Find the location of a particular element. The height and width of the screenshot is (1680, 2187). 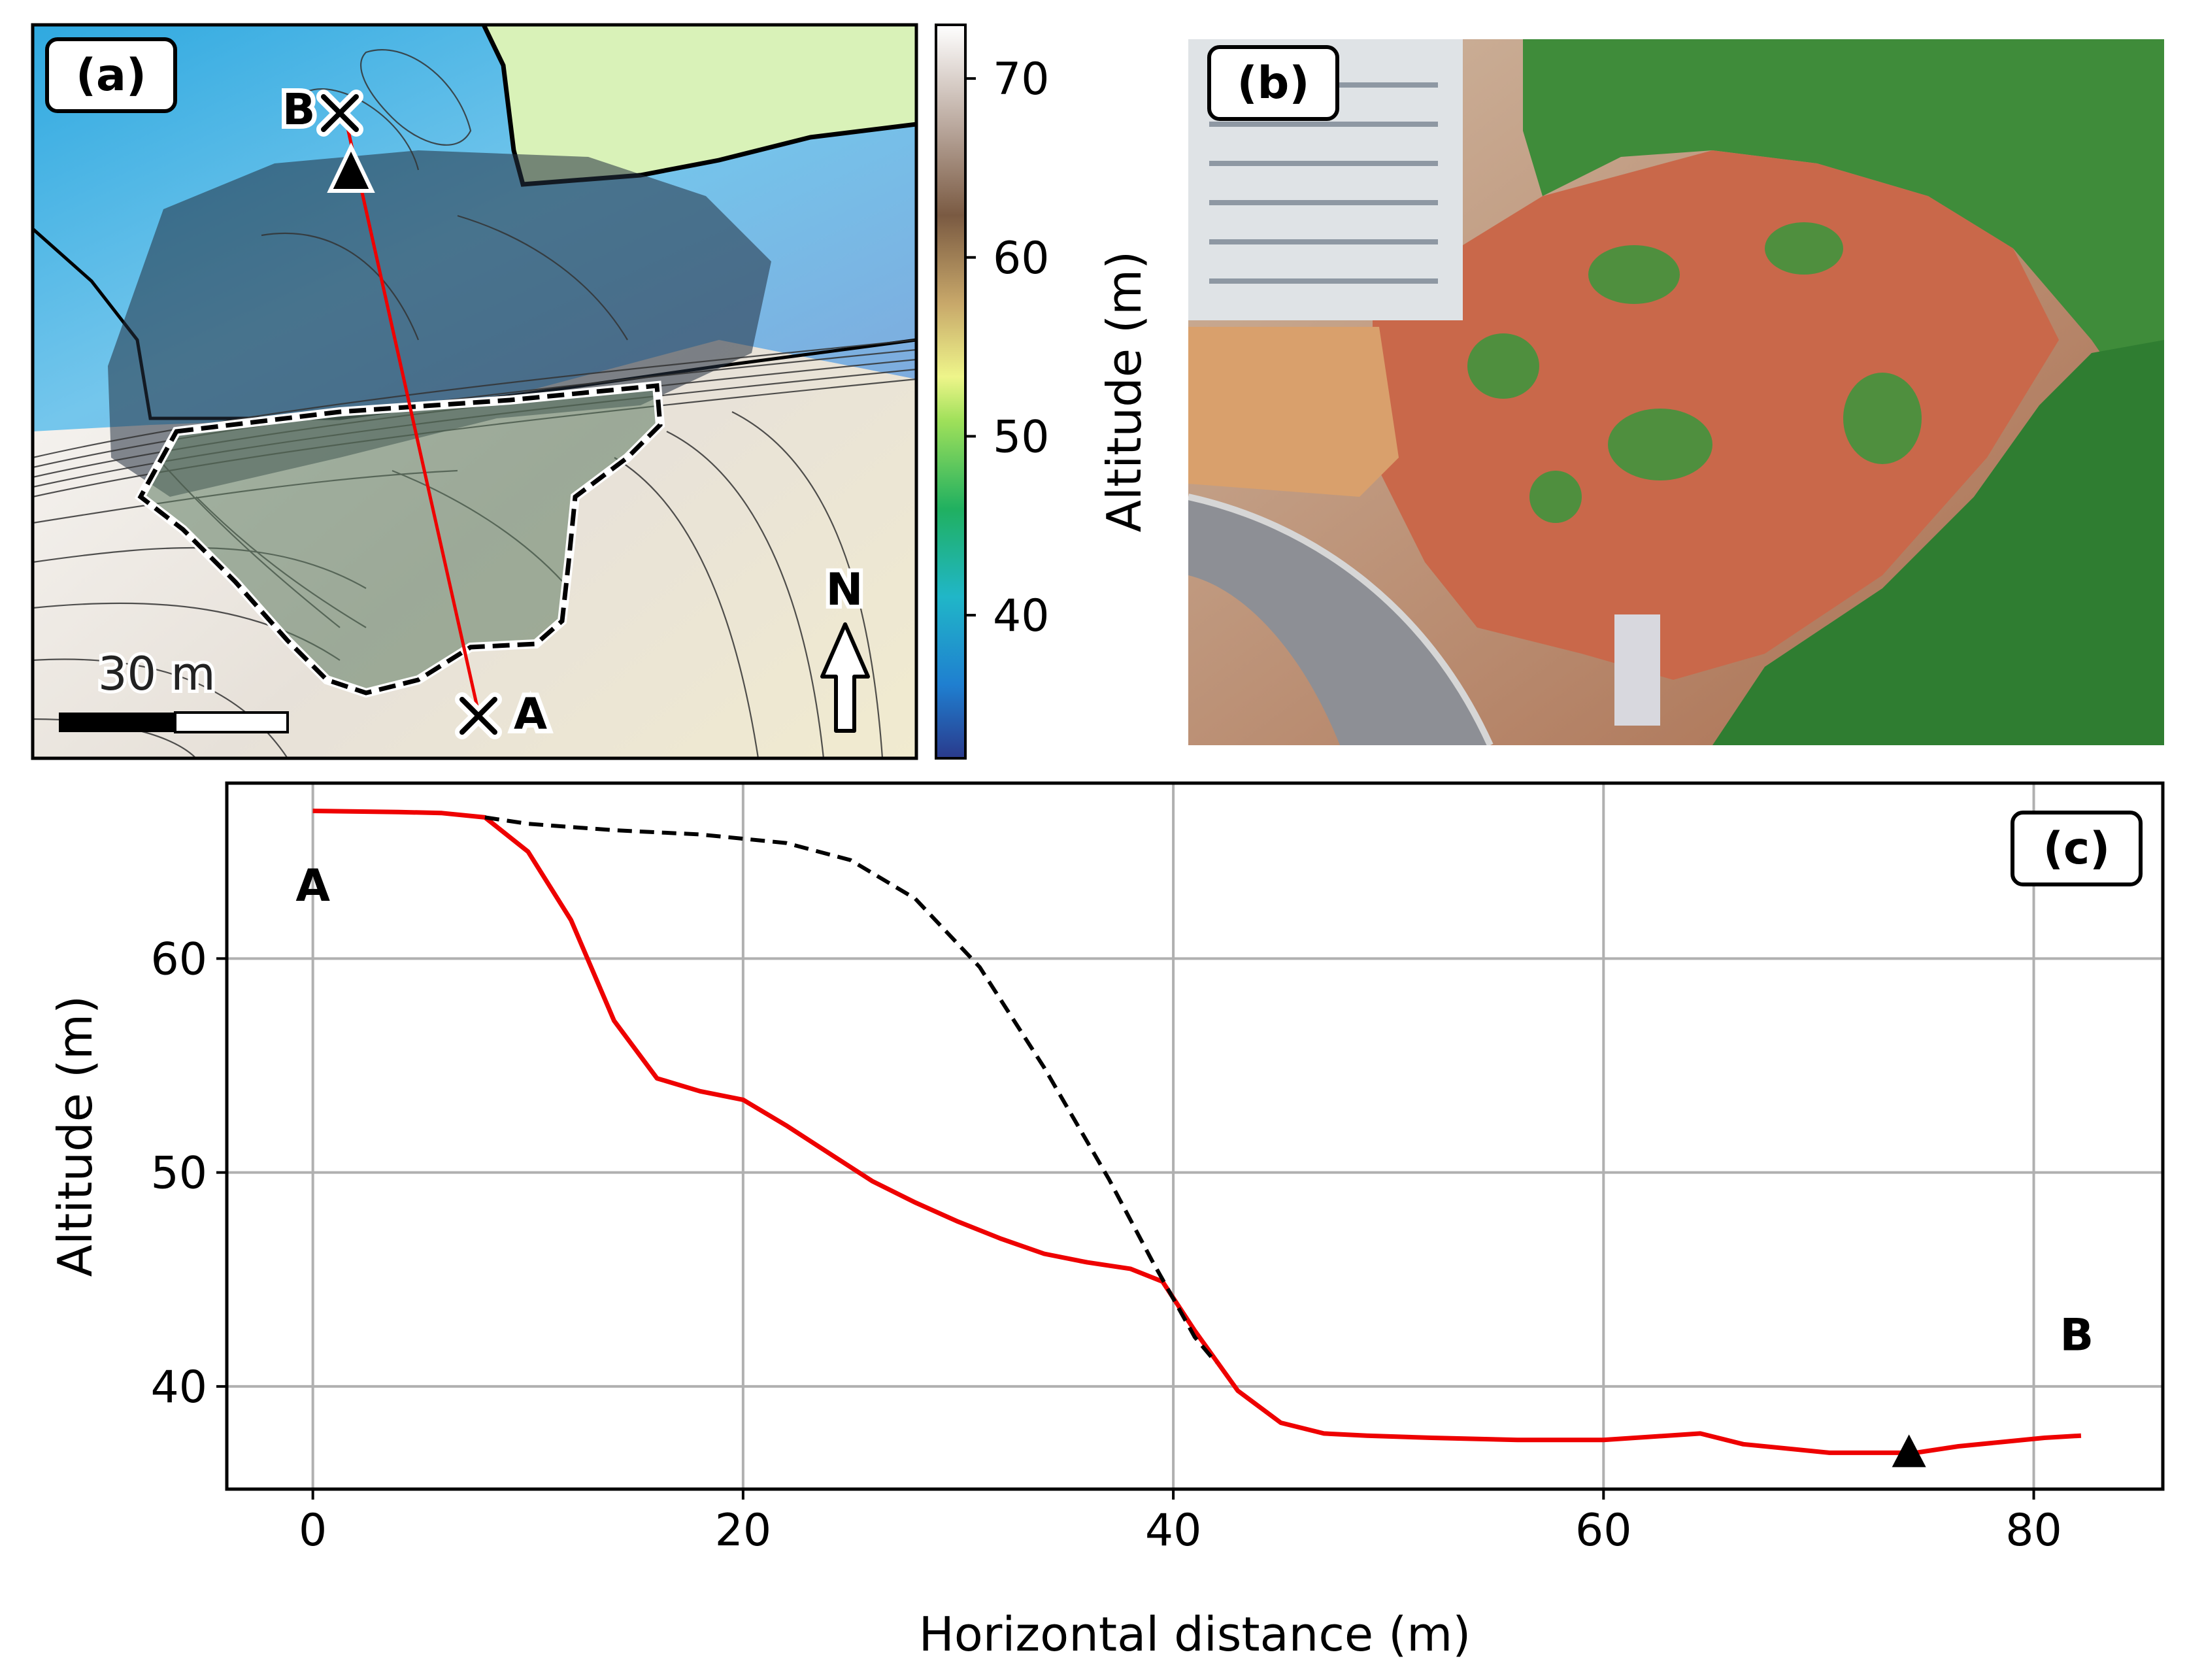

x-tick-label: 80 is located at coordinates (2033, 1530).